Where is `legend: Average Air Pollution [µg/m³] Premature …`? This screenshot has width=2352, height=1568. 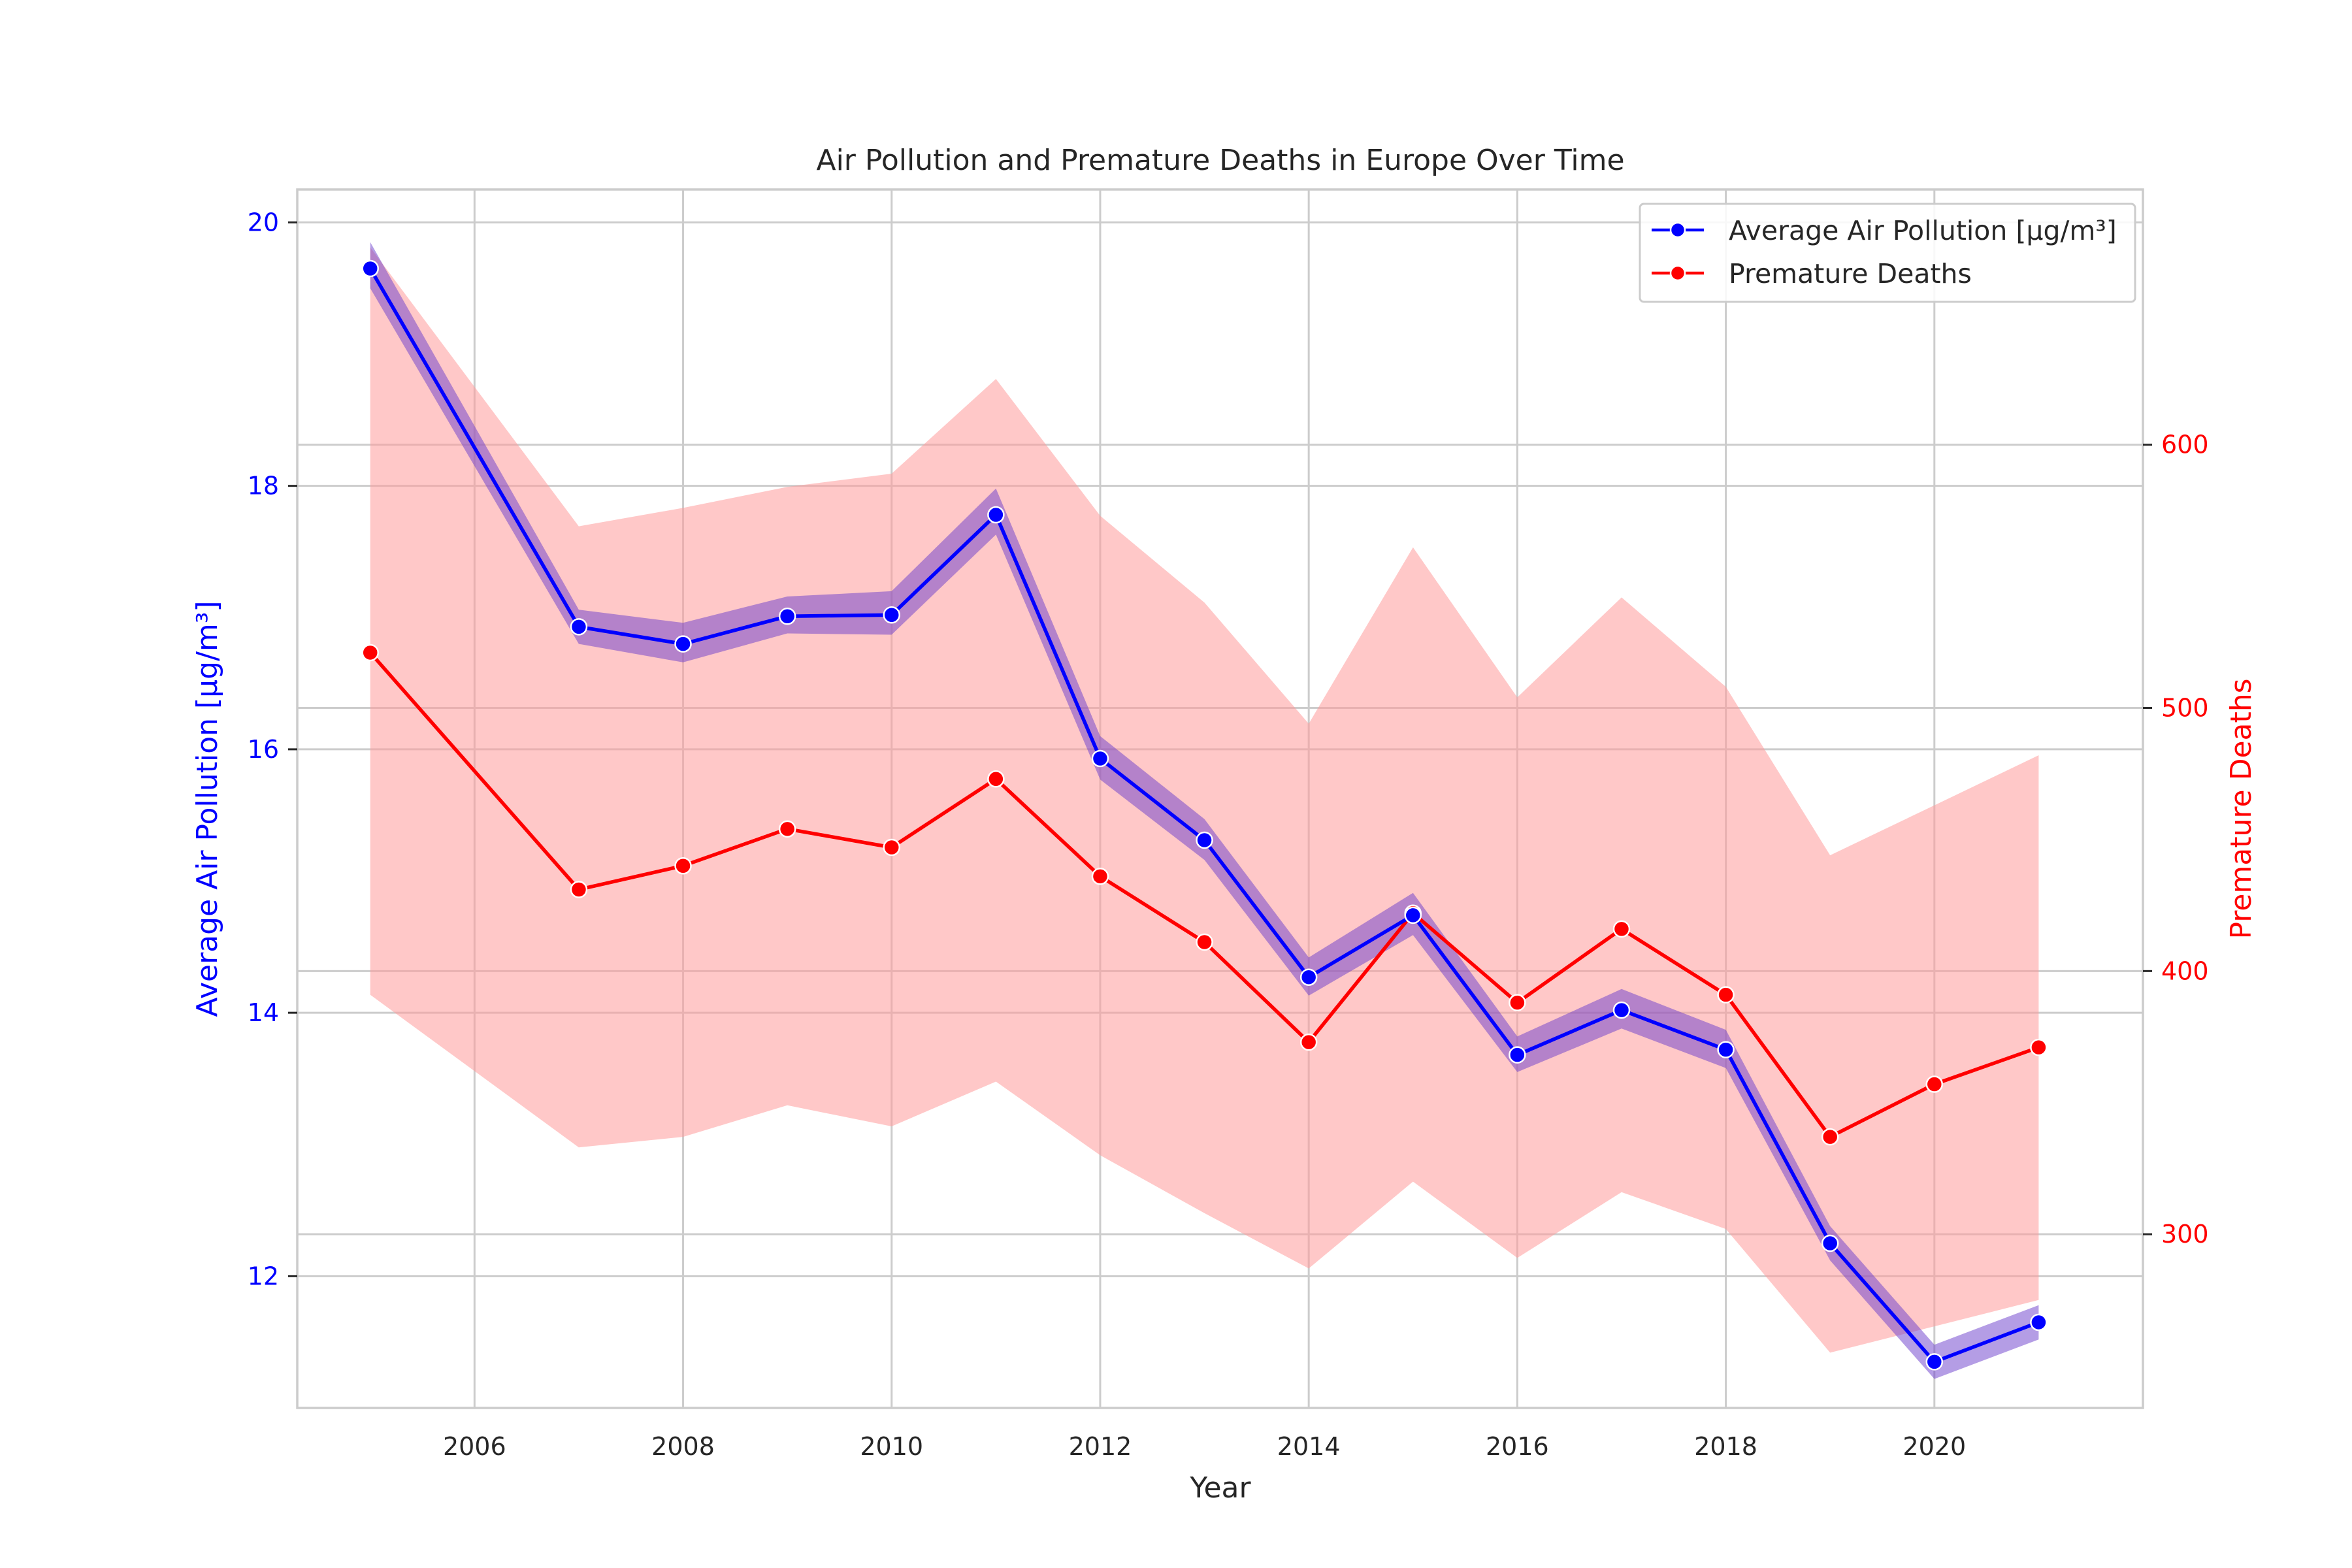 legend: Average Air Pollution [µg/m³] Premature … is located at coordinates (1887, 253).